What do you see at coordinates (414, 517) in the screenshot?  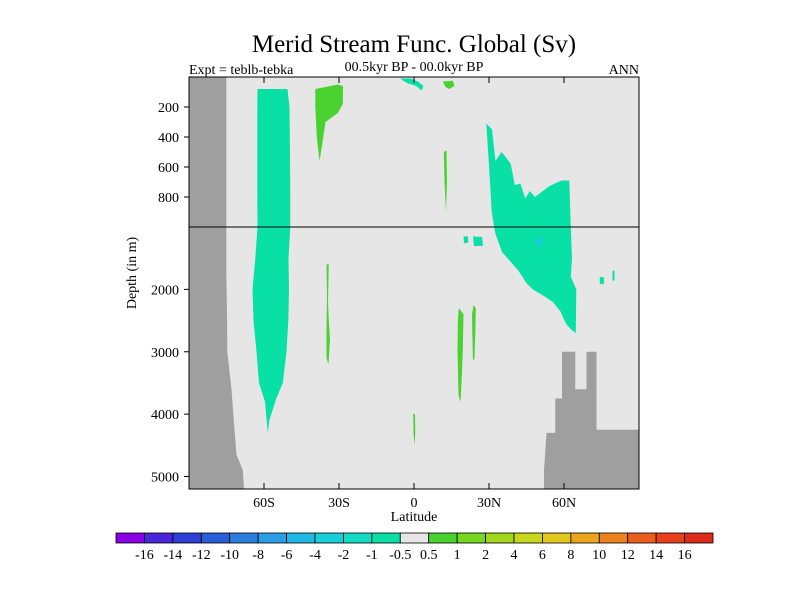 I see `x-axis-label: Latitude` at bounding box center [414, 517].